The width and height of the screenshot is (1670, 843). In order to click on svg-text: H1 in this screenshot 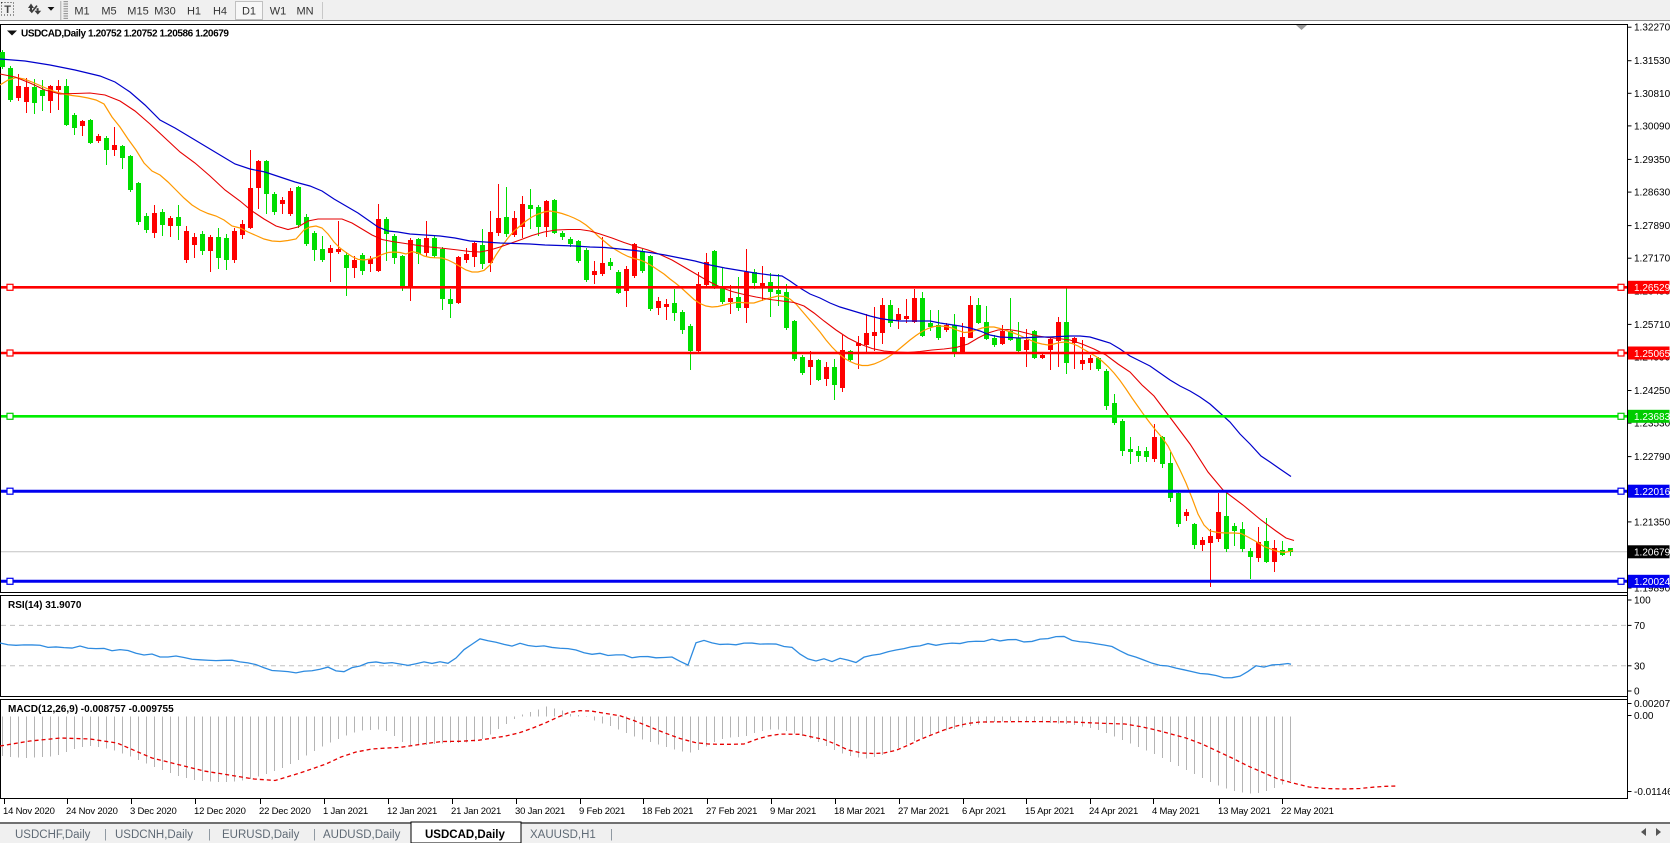, I will do `click(194, 12)`.